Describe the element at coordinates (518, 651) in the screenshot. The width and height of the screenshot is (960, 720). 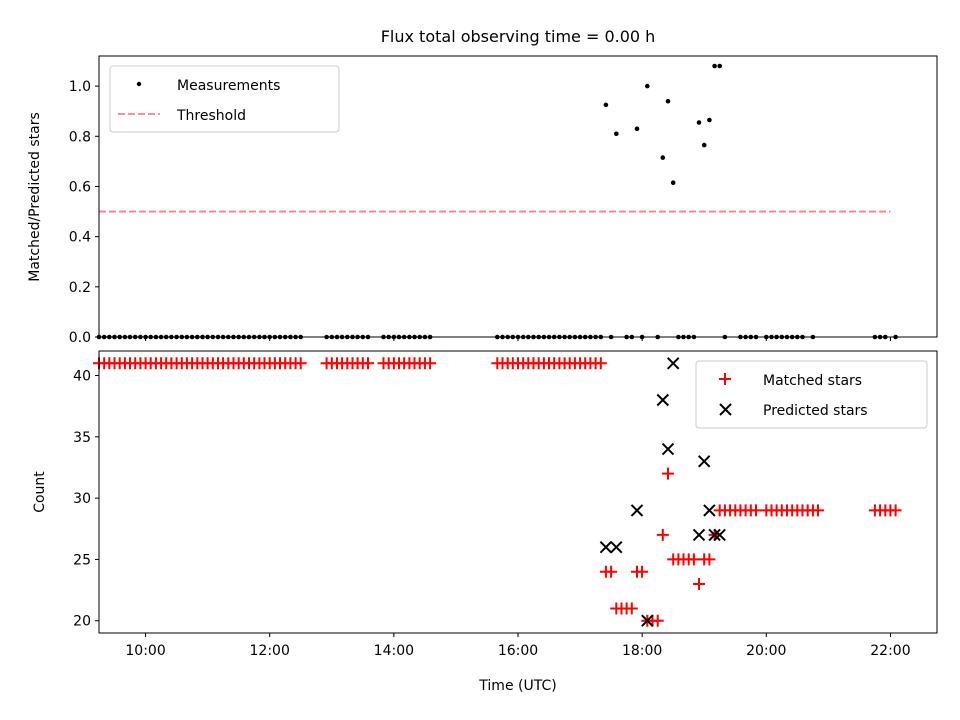
I see `x-tick-label: 16:00` at that location.